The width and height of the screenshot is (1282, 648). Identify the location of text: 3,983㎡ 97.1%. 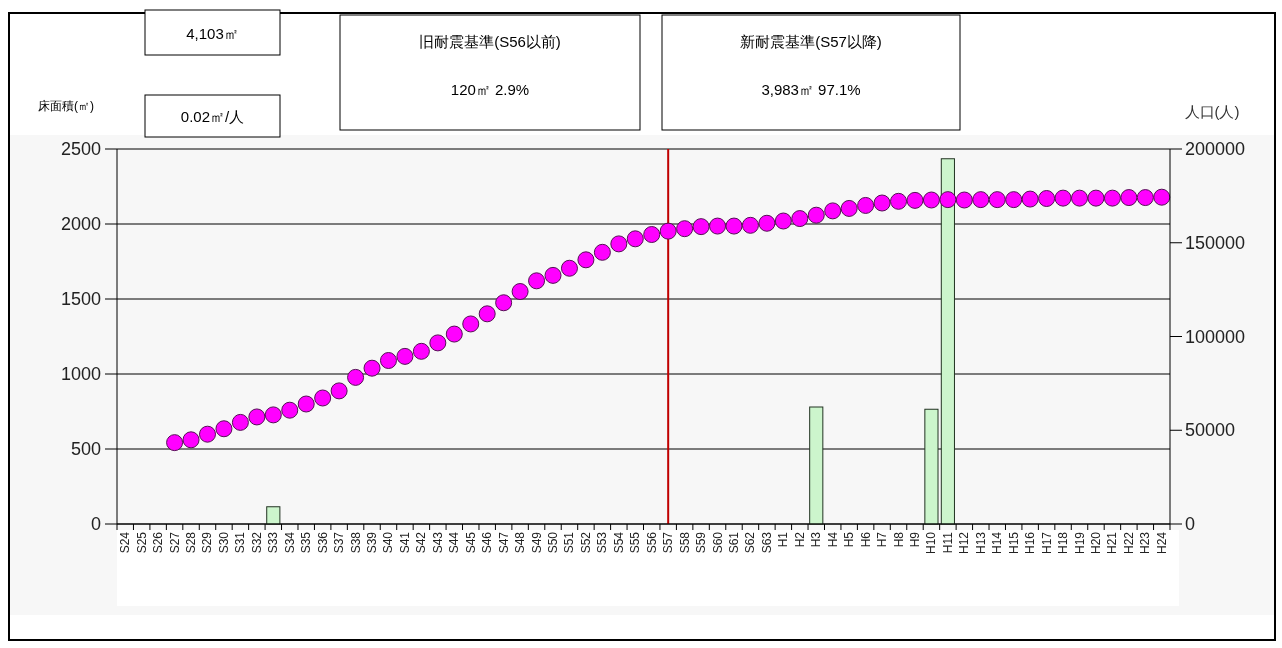
(811, 89).